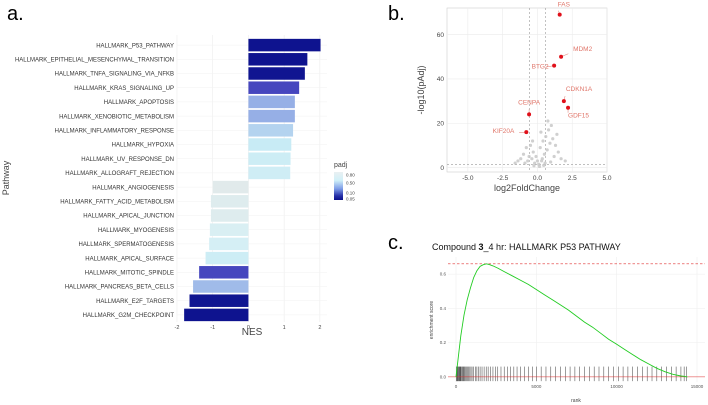  Describe the element at coordinates (114, 75) in the screenshot. I see `pathway-label: HALLMARK_TNFA_SIGNALING_VIA_NFKB` at that location.